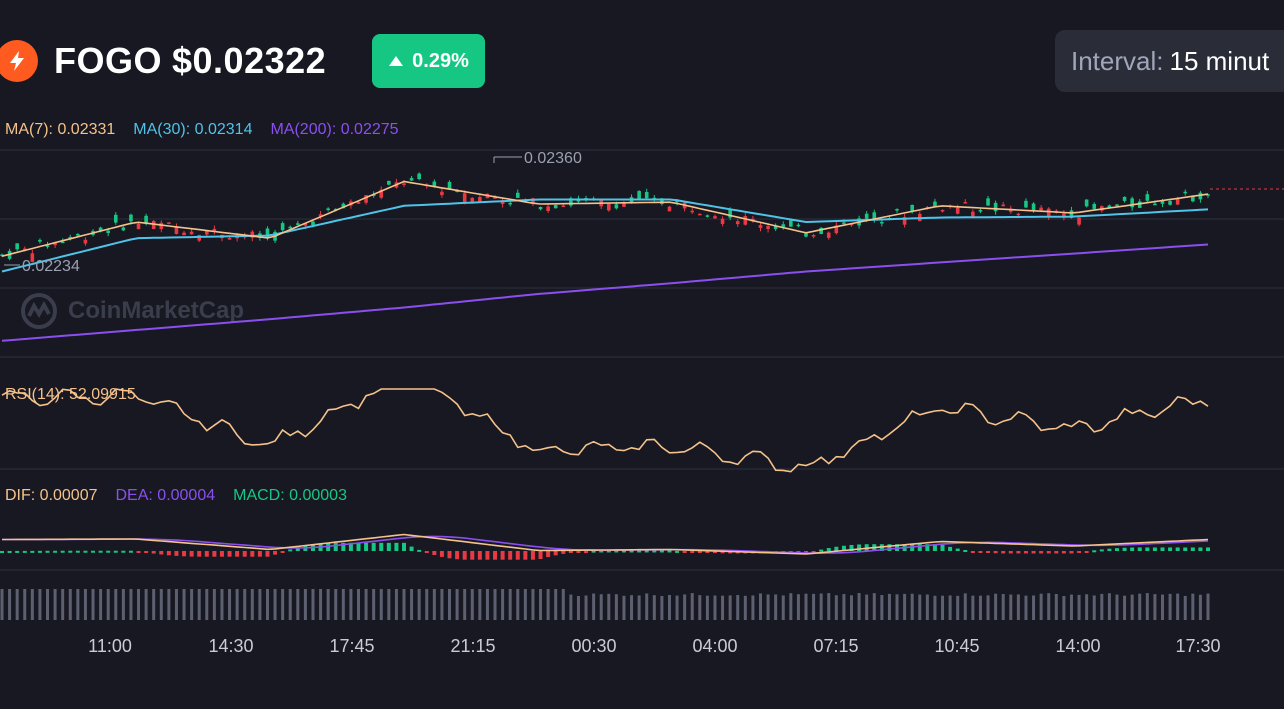 Image resolution: width=1284 pixels, height=709 pixels. Describe the element at coordinates (537, 158) in the screenshot. I see `high-marker: 0.02360` at that location.